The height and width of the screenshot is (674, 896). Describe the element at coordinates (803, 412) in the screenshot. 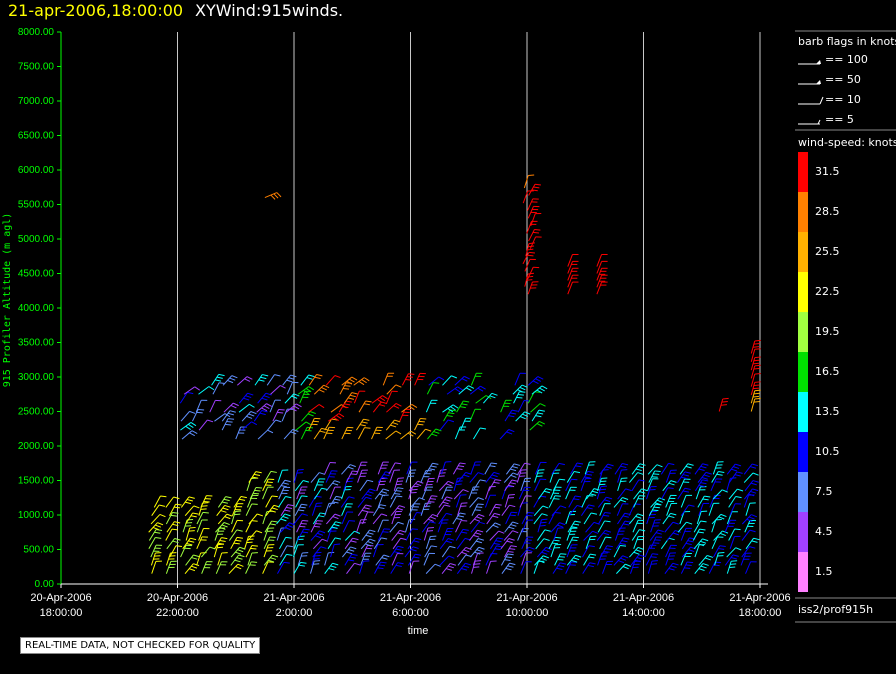

I see `speed-color-swatch` at that location.